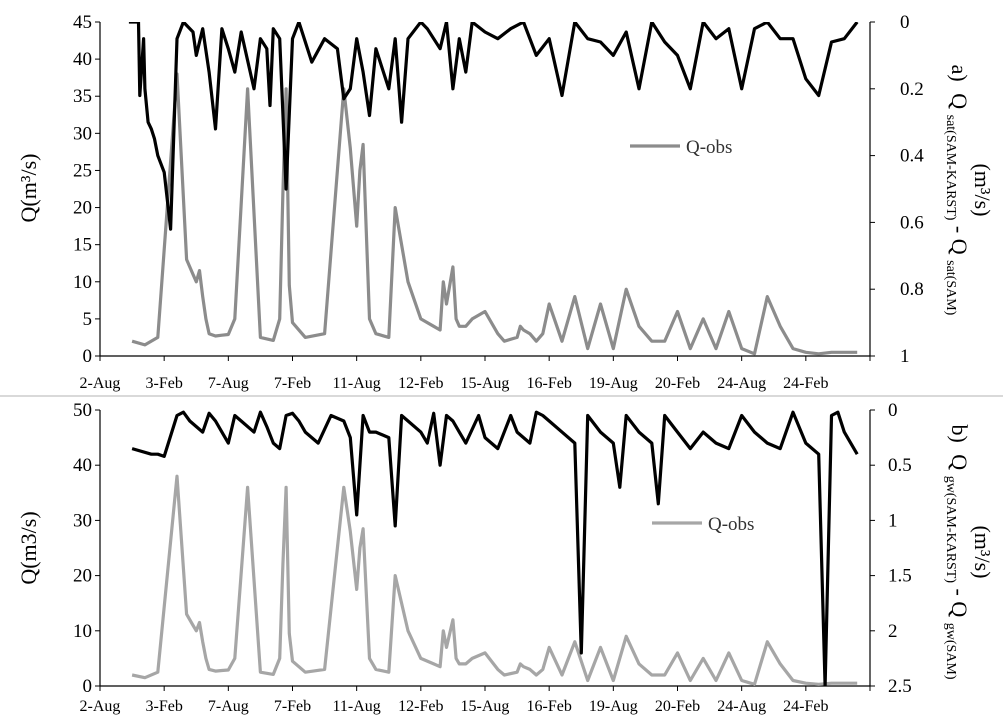 Image resolution: width=1003 pixels, height=719 pixels. What do you see at coordinates (805, 706) in the screenshot?
I see `panel-b-xtick-label: 24-Feb` at bounding box center [805, 706].